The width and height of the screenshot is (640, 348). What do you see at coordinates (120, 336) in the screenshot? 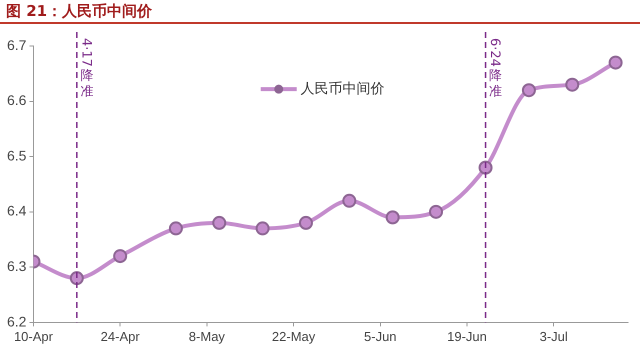
I see `x-tick-label: 24-Apr` at bounding box center [120, 336].